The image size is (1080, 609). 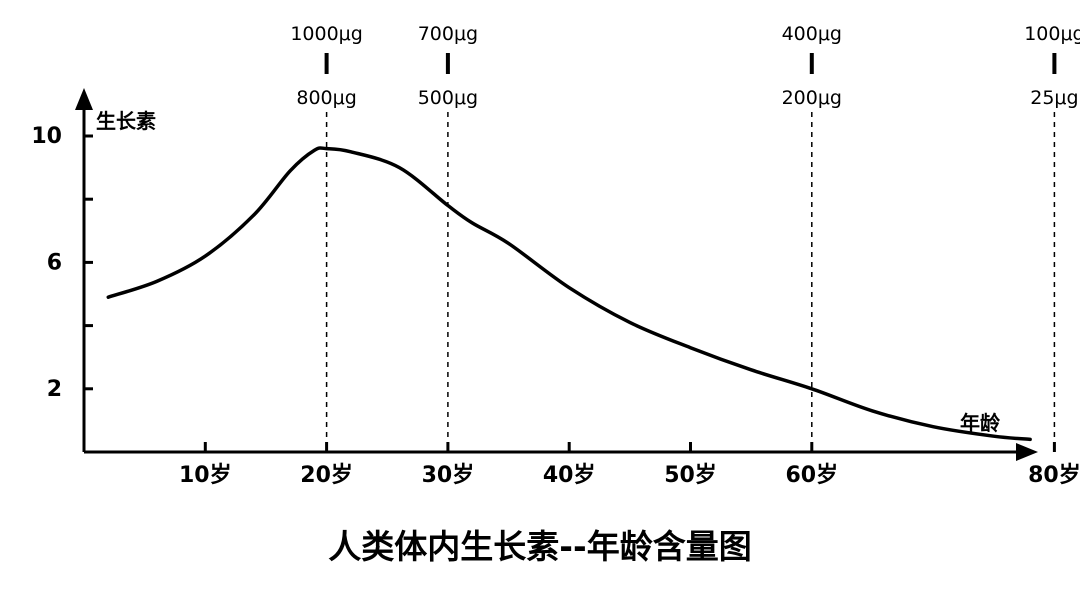 I want to click on marker-upper-label: 400μg, so click(x=812, y=34).